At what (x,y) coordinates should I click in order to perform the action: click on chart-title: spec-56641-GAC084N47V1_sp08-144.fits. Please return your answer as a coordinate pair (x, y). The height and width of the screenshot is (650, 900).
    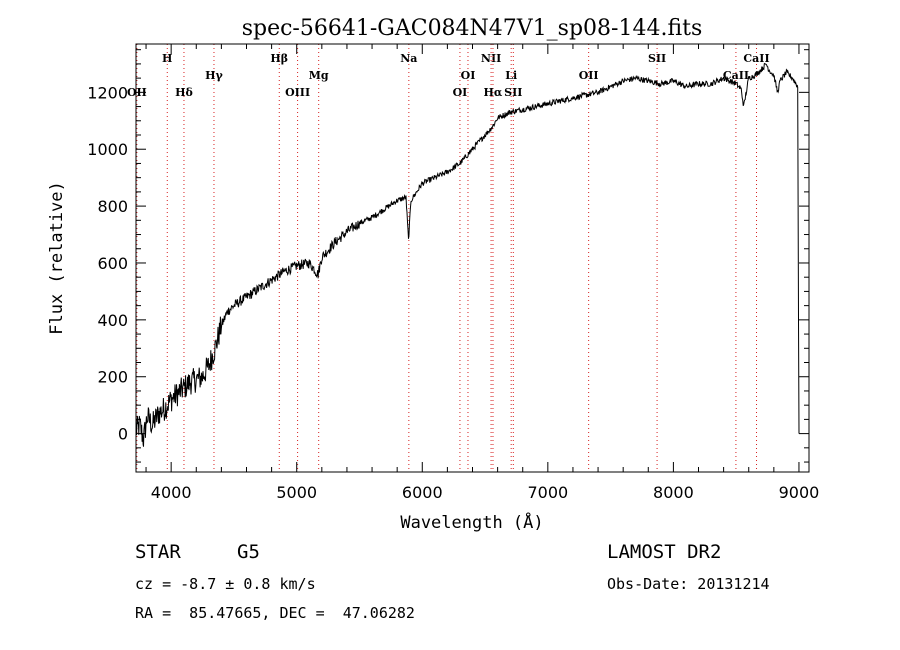
    Looking at the image, I should click on (472, 28).